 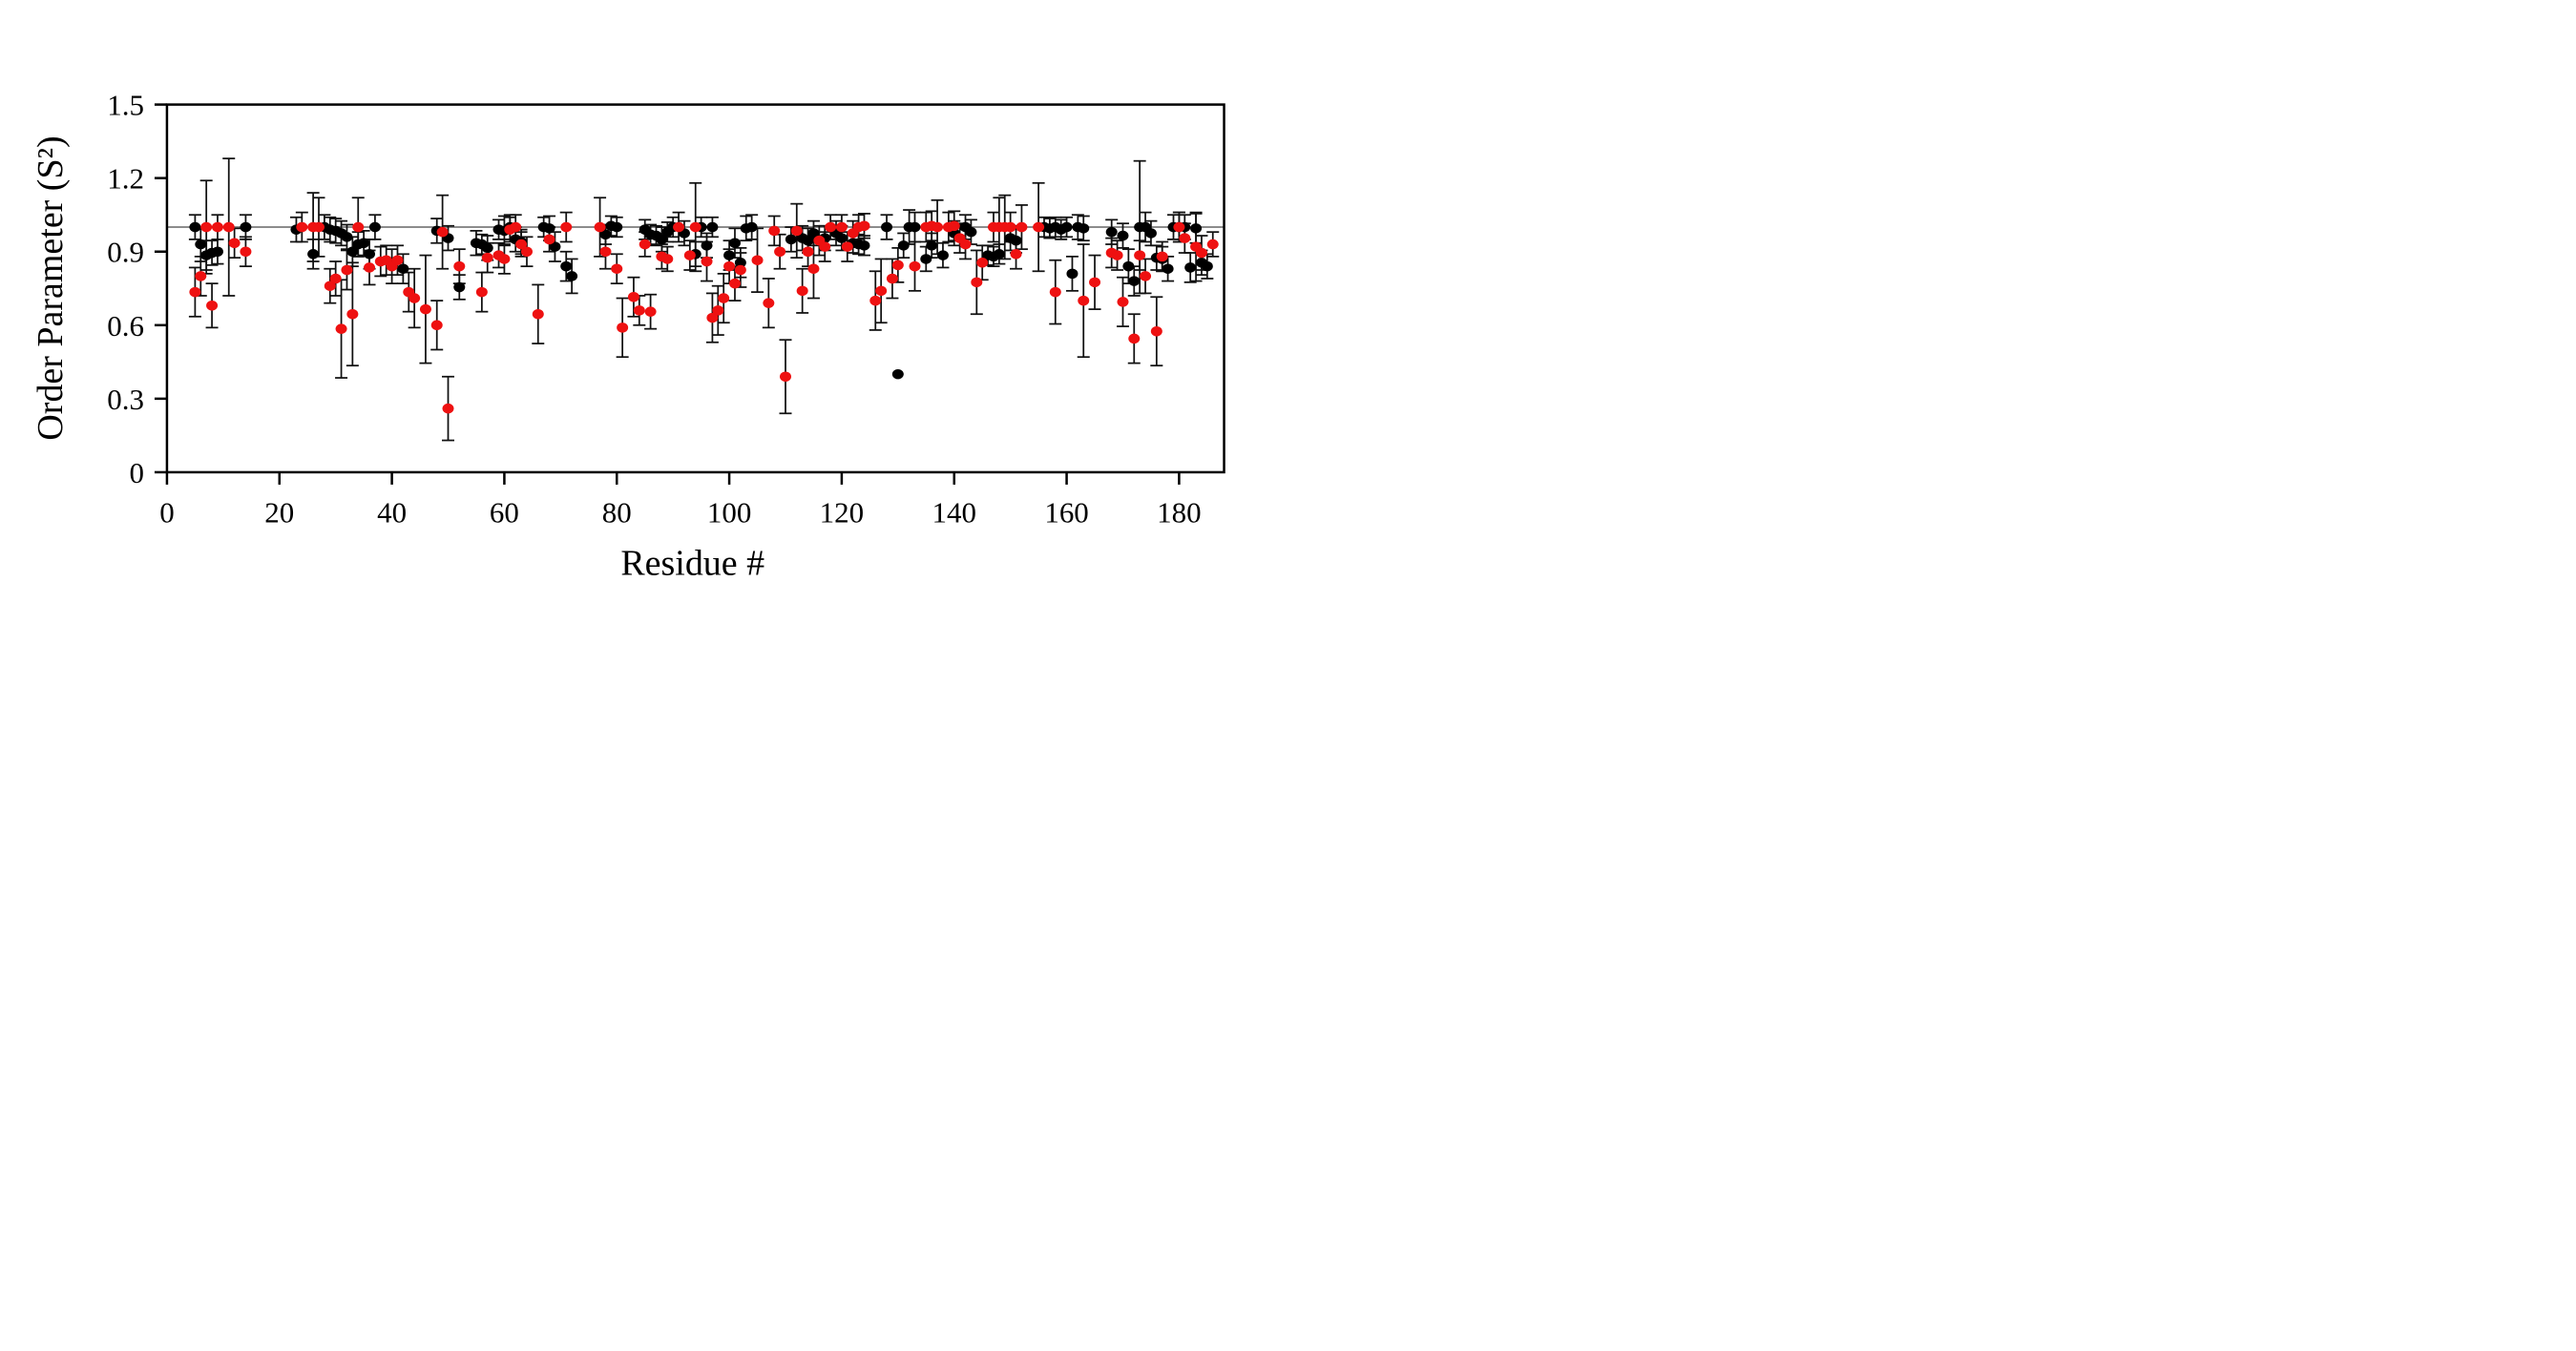 What do you see at coordinates (392, 512) in the screenshot?
I see `x-tick-label: 40` at bounding box center [392, 512].